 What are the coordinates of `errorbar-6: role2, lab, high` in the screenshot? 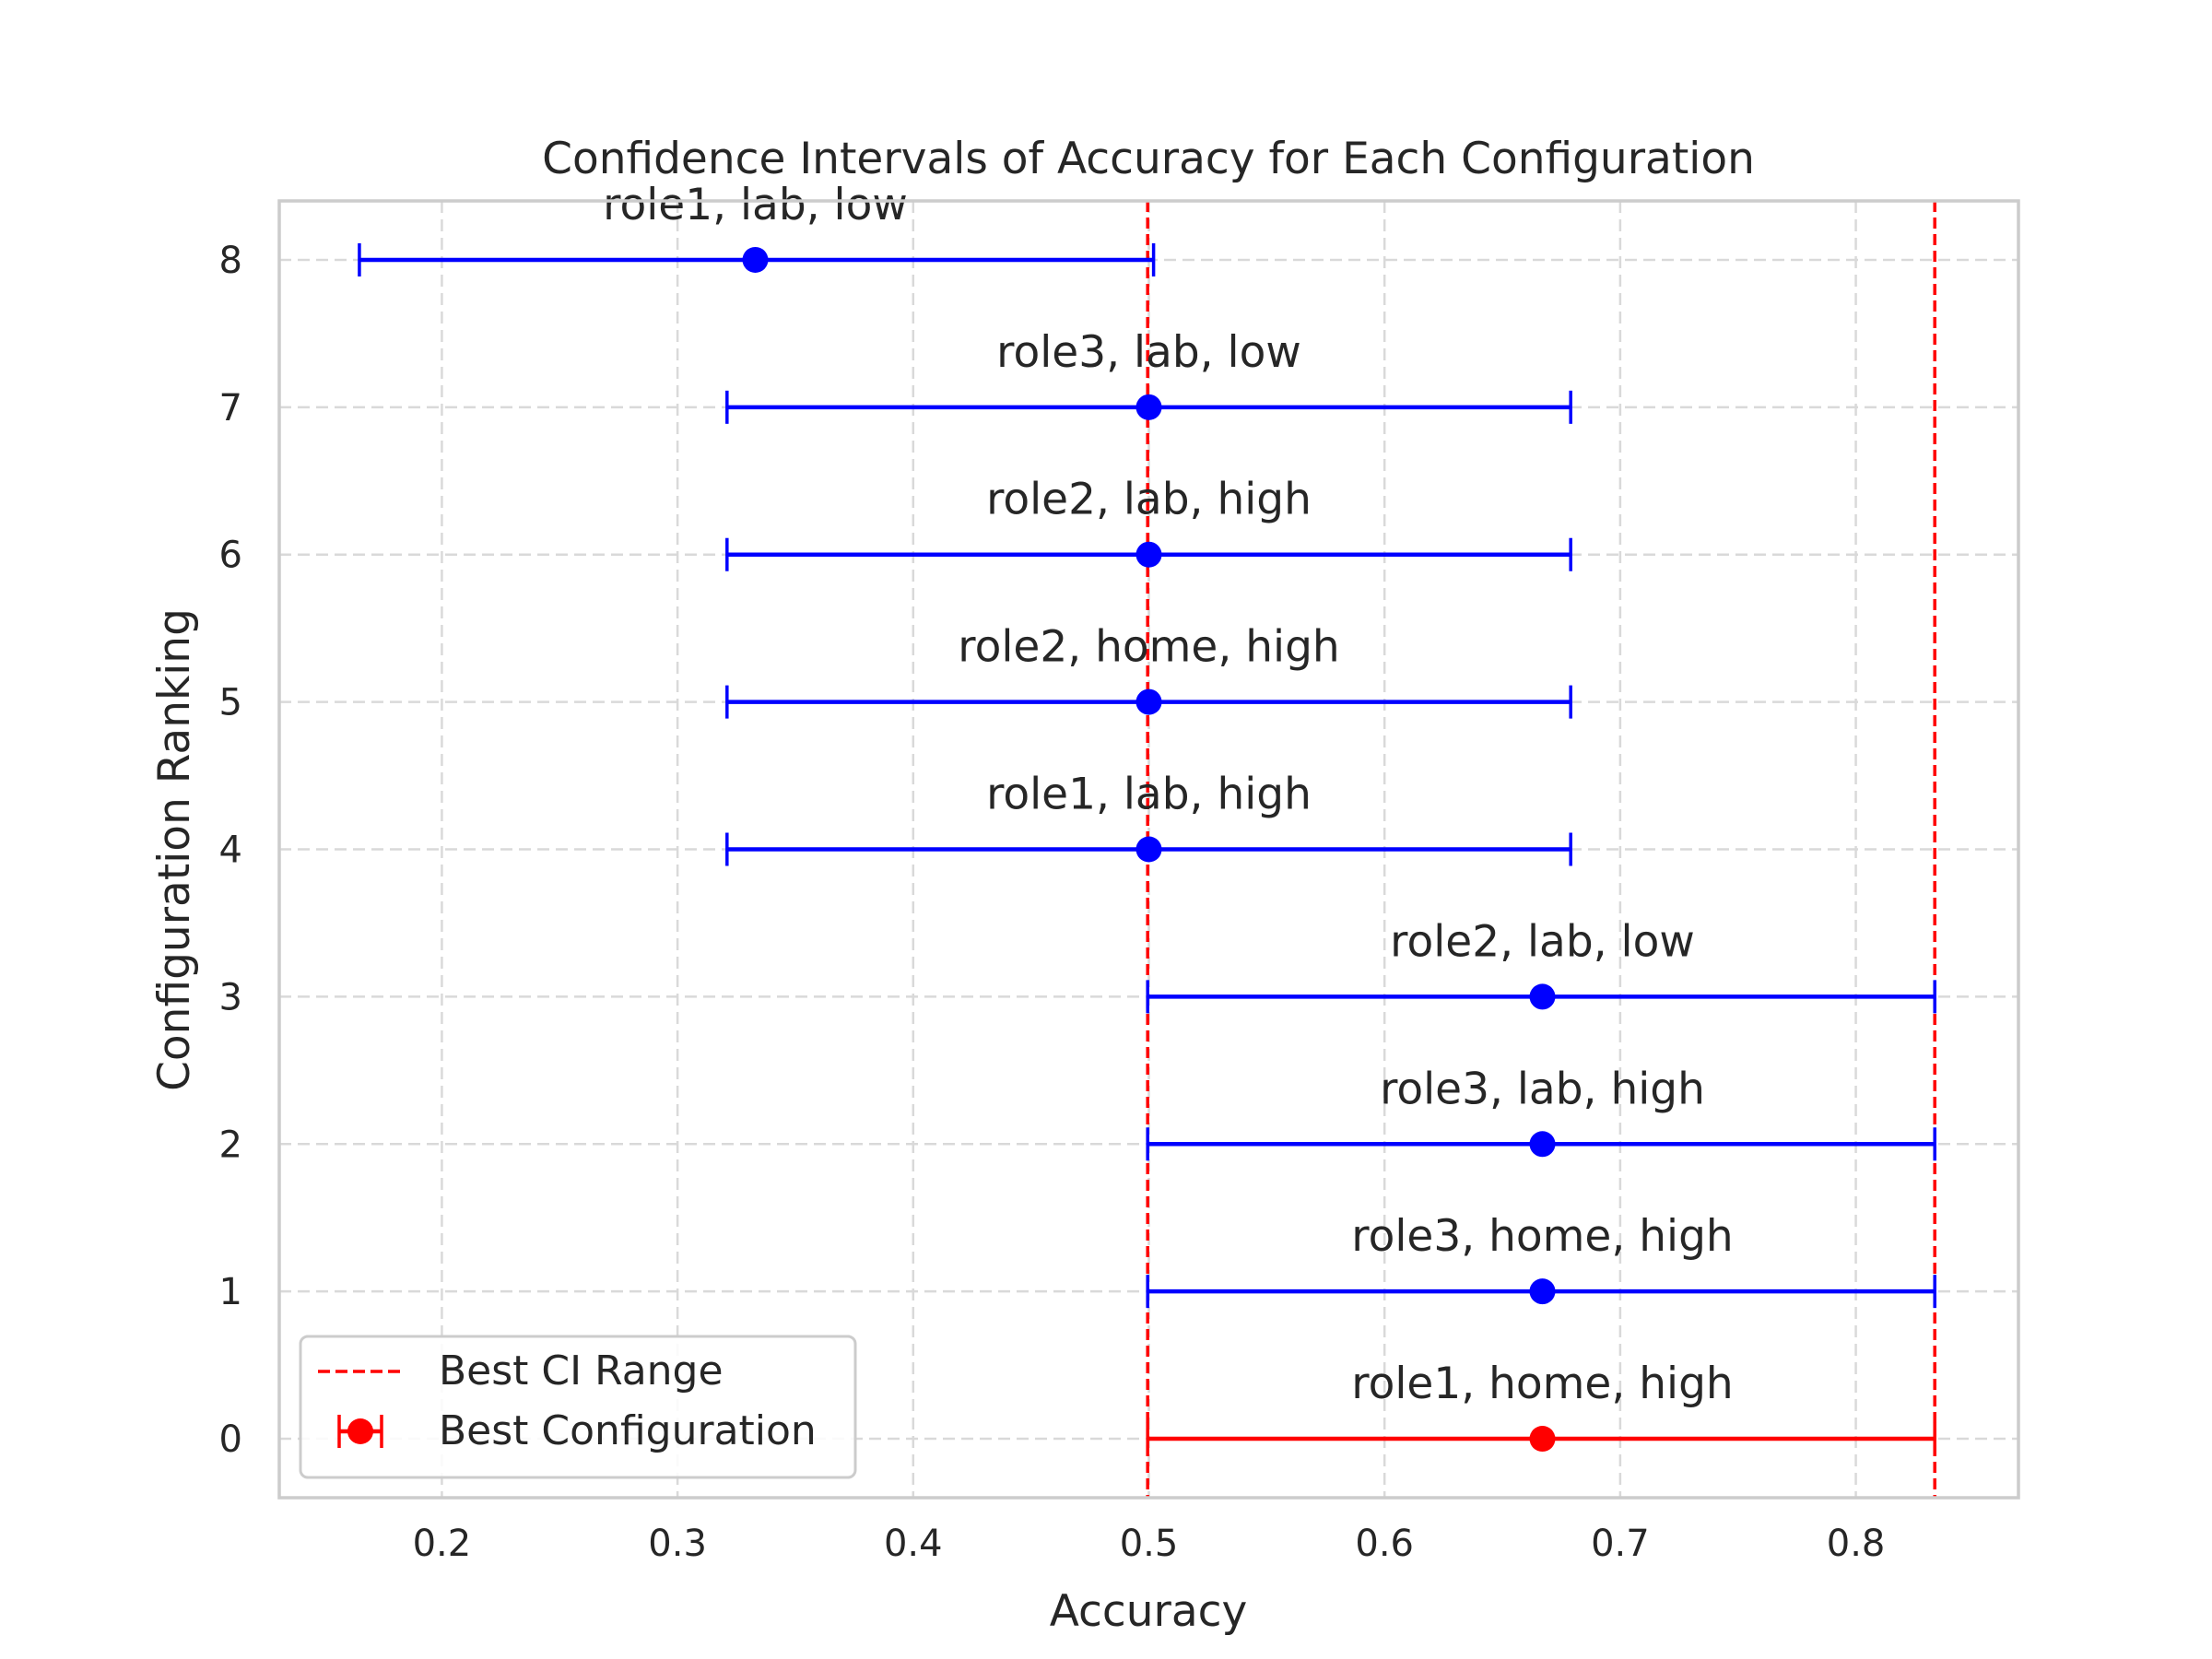 It's located at (1148, 523).